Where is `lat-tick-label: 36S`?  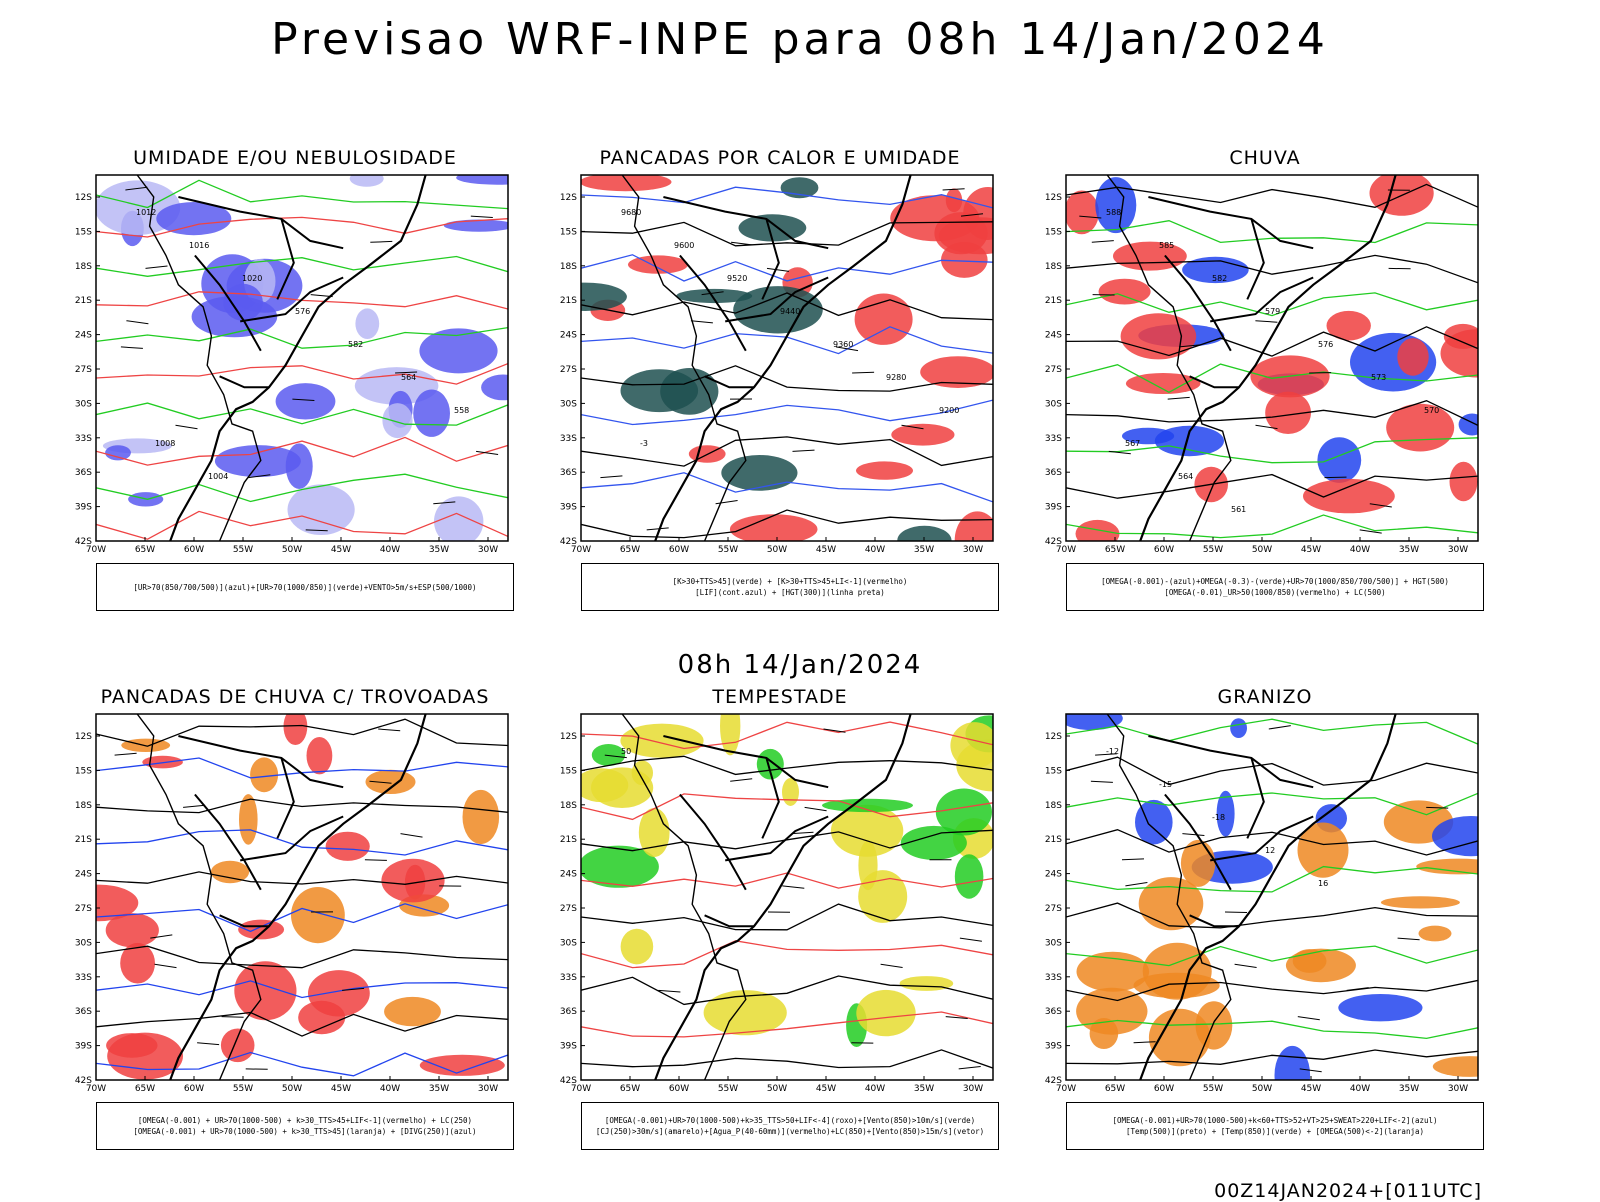
lat-tick-label: 36S is located at coordinates (83, 1012).